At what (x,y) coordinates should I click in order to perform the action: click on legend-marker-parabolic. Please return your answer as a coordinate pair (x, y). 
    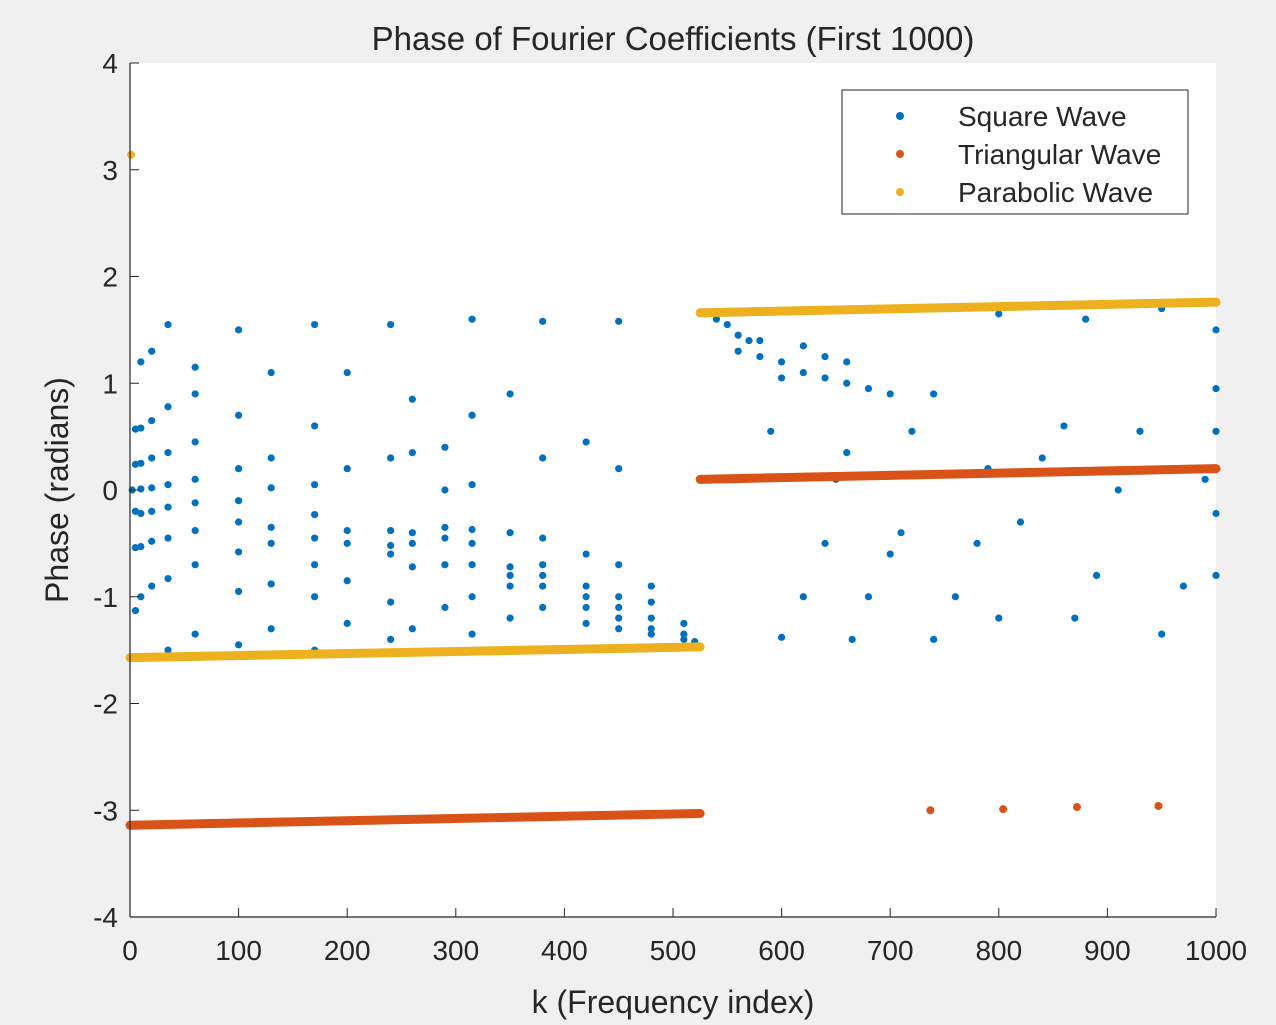
    Looking at the image, I should click on (900, 192).